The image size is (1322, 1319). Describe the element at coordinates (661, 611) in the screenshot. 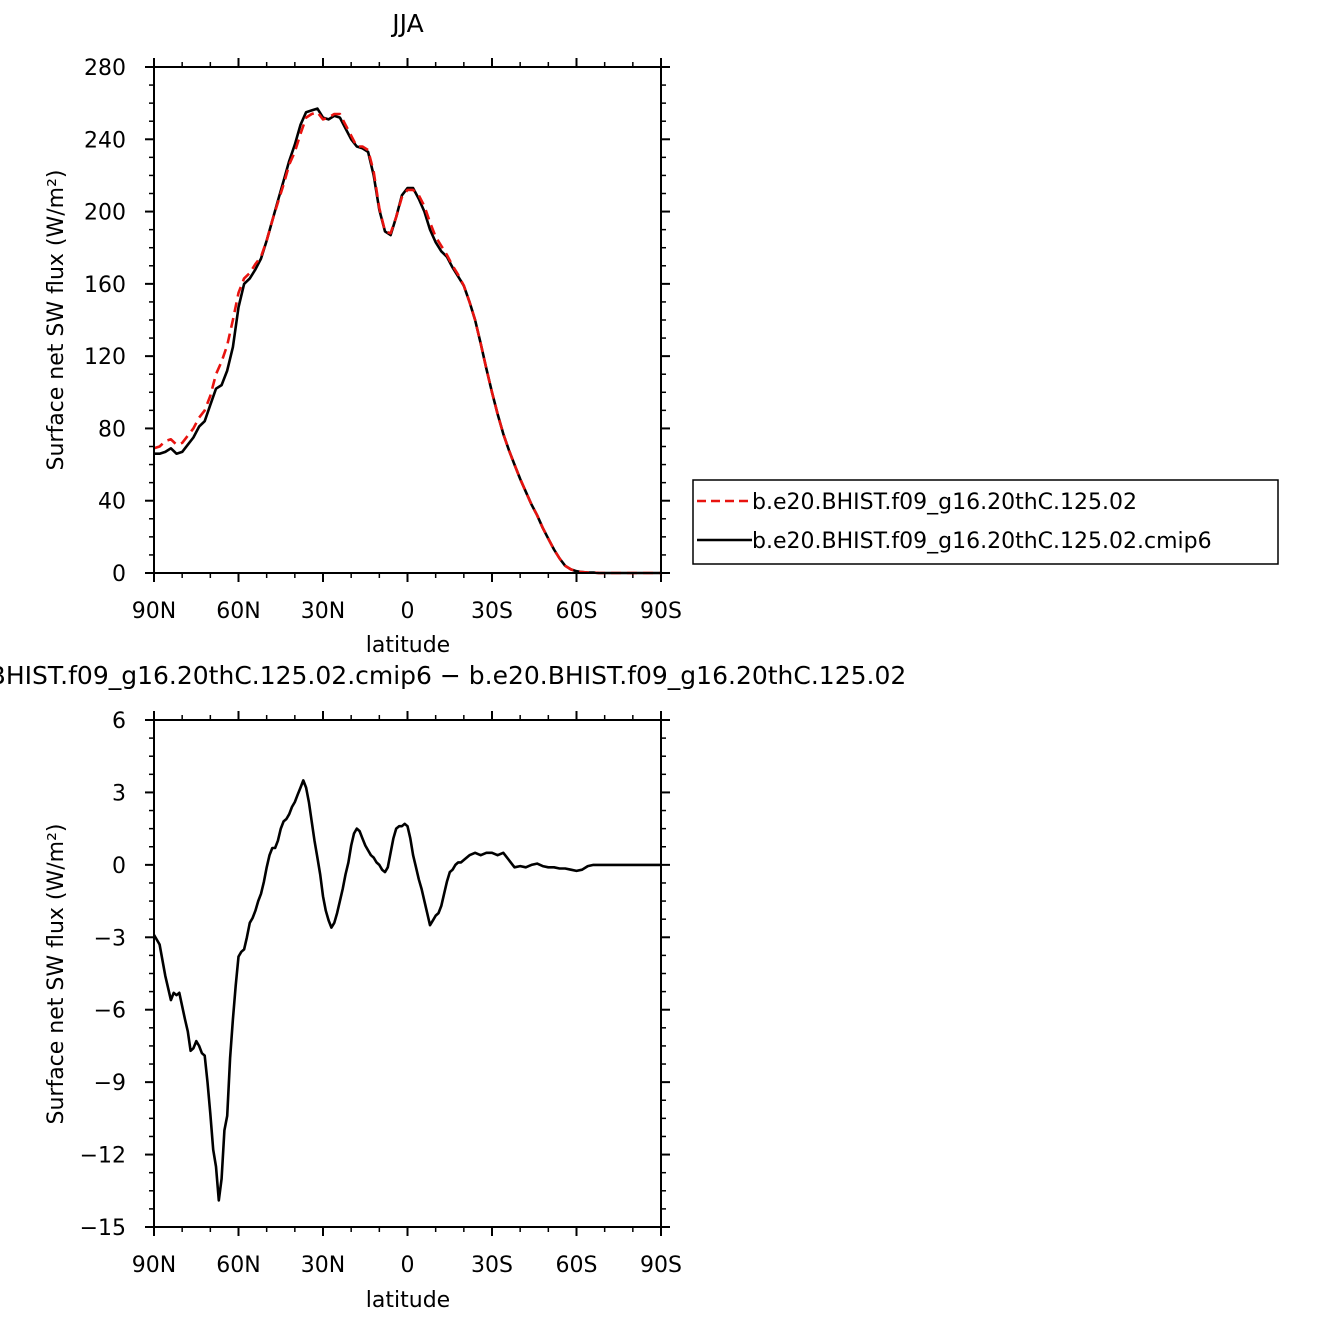

I see `top-x-tick-label: 90S` at that location.